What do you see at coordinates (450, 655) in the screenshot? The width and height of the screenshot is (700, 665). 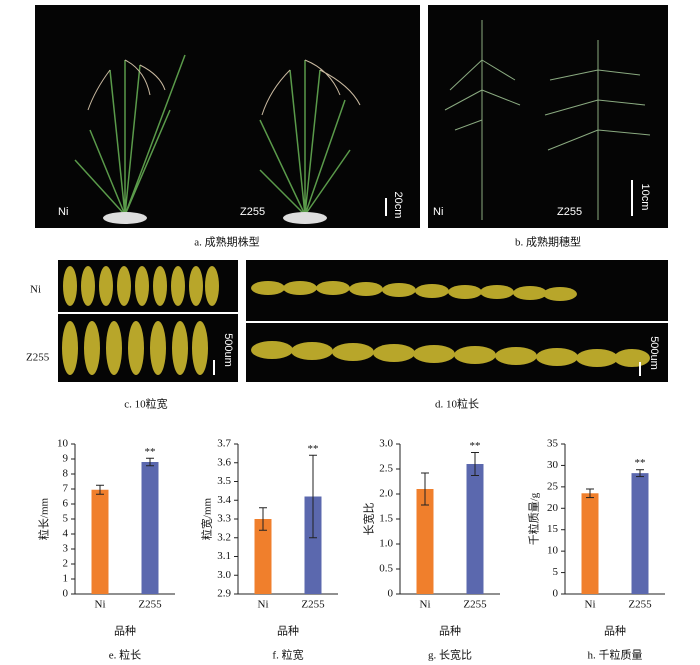 I see `panel-caption: g. 长宽比` at bounding box center [450, 655].